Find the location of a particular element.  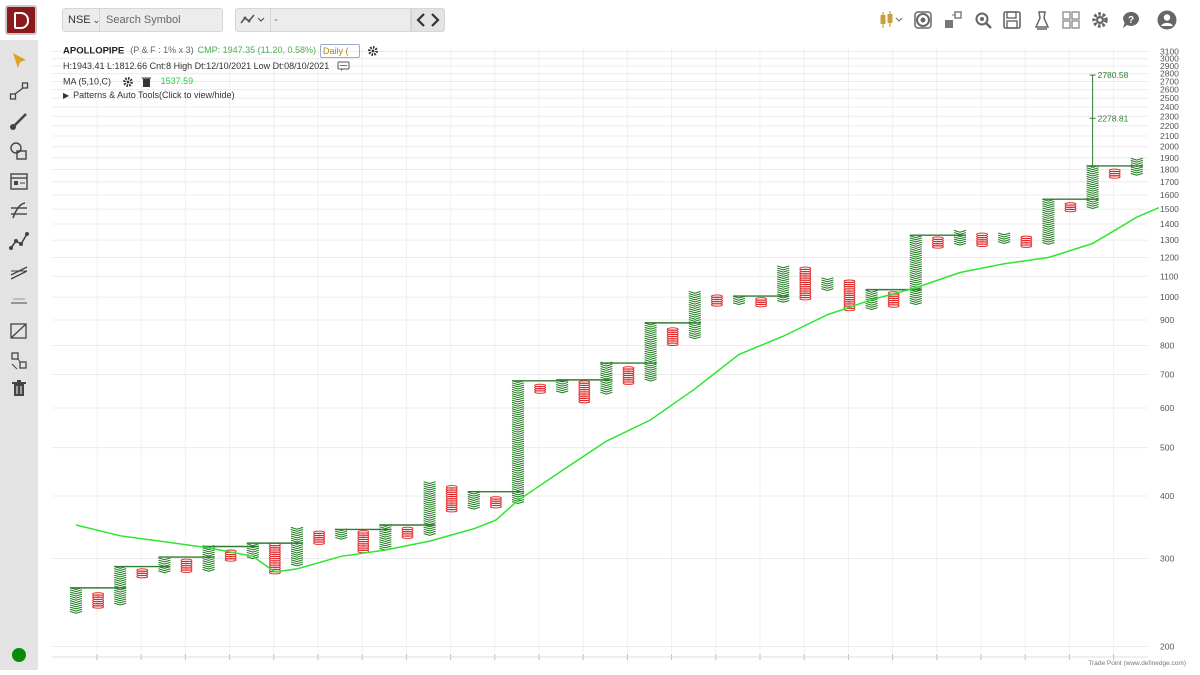

y-tick-label: 200 is located at coordinates (1167, 647).